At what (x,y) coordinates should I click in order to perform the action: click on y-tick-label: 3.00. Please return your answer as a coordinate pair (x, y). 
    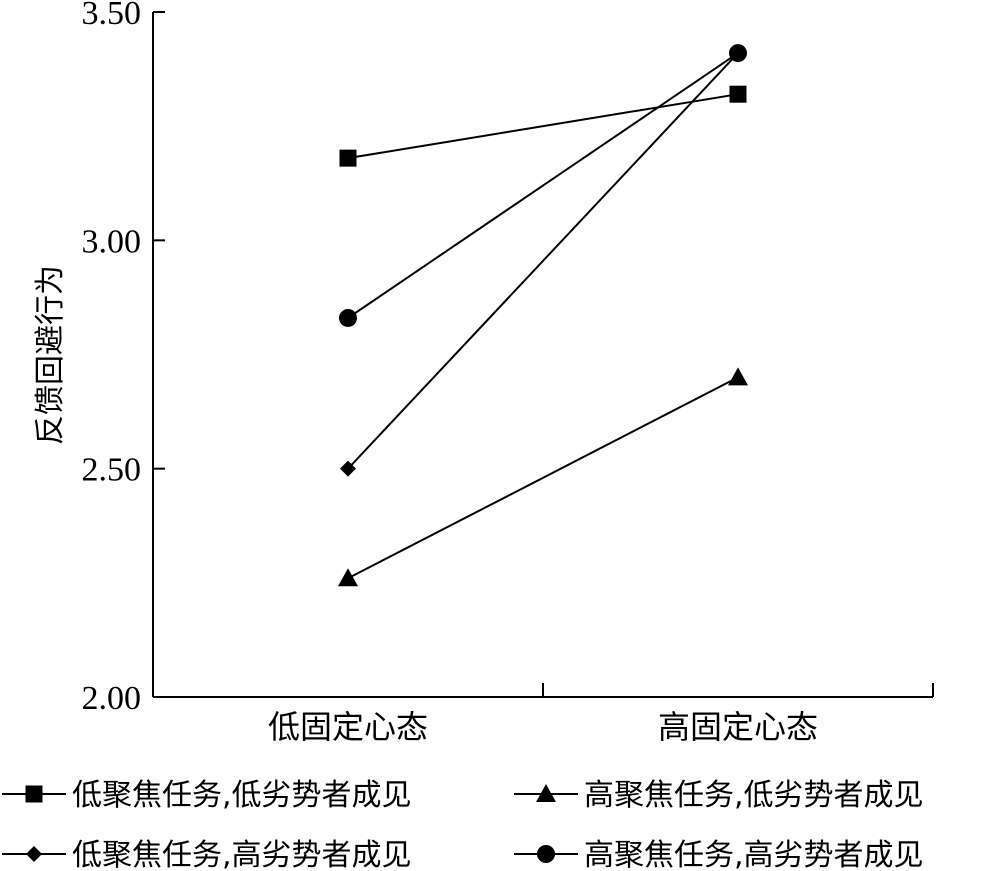
    Looking at the image, I should click on (112, 241).